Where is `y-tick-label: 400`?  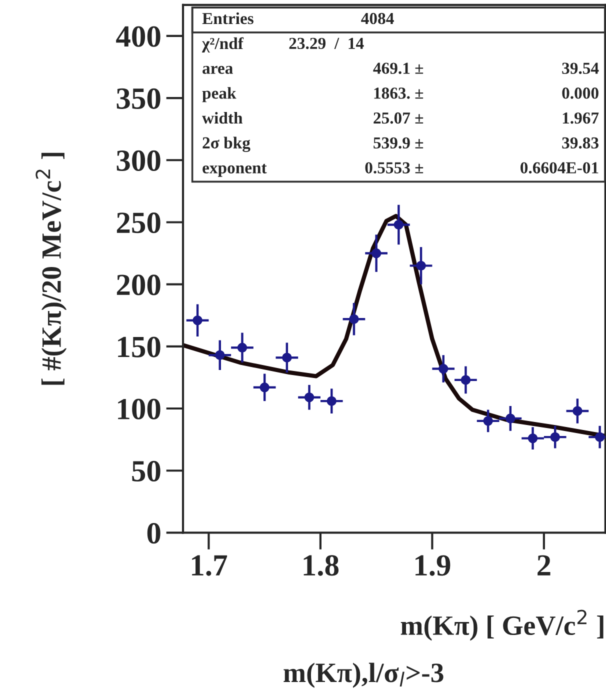
y-tick-label: 400 is located at coordinates (138, 36).